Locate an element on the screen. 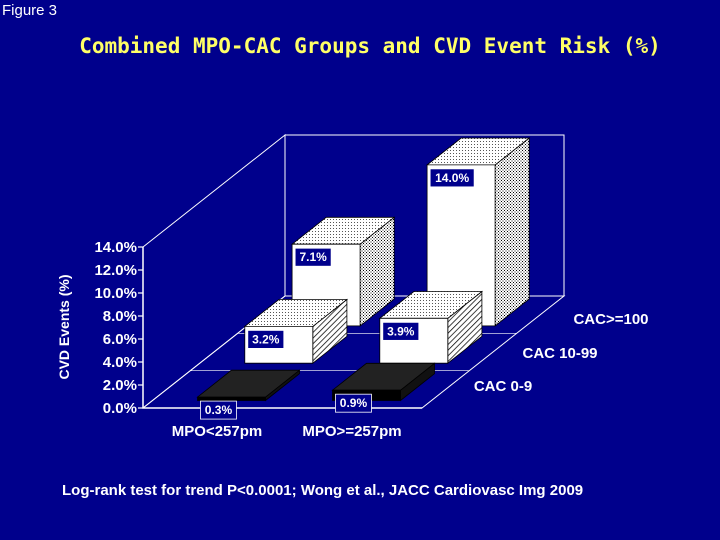 The height and width of the screenshot is (540, 720). data-label-text: 7.1% is located at coordinates (313, 257).